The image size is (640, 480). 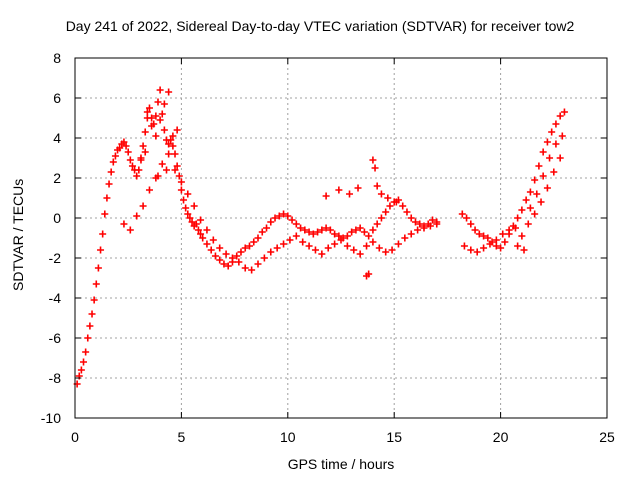 What do you see at coordinates (51, 418) in the screenshot?
I see `y-tick-label: -10` at bounding box center [51, 418].